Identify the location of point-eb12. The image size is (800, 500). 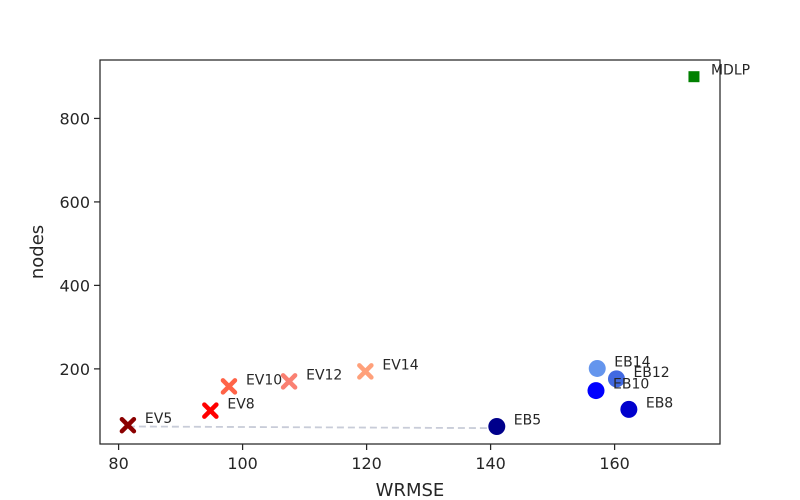
(616, 379).